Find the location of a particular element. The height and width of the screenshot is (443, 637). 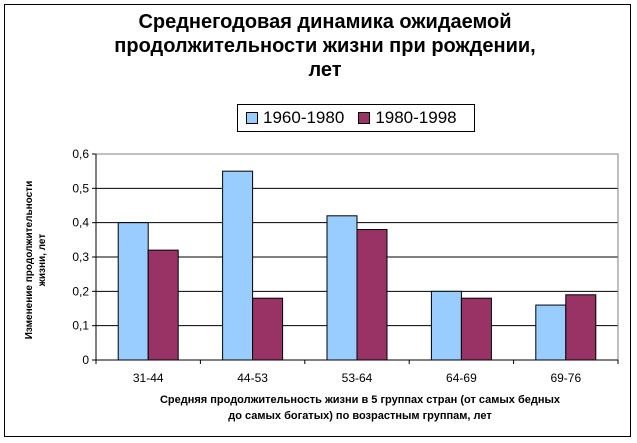

legend-label-series-2: 1980-1998 is located at coordinates (416, 117).